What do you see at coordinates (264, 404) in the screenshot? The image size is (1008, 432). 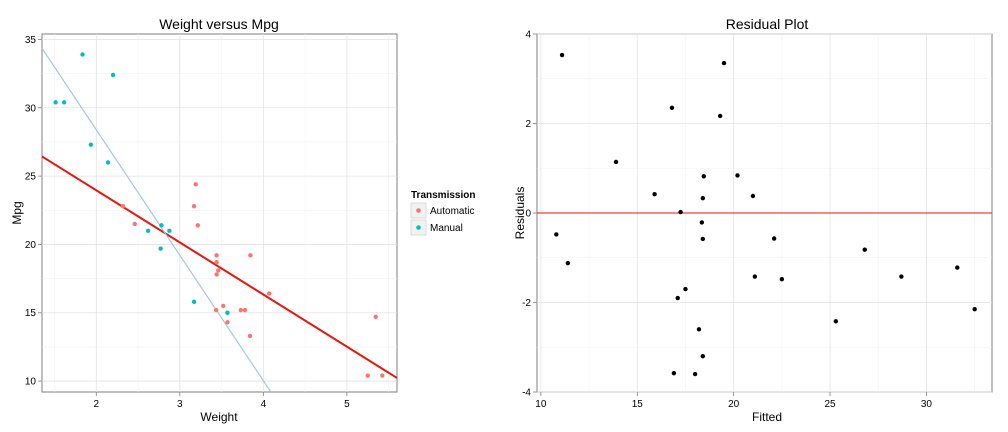 I see `x-tick-label: 4` at bounding box center [264, 404].